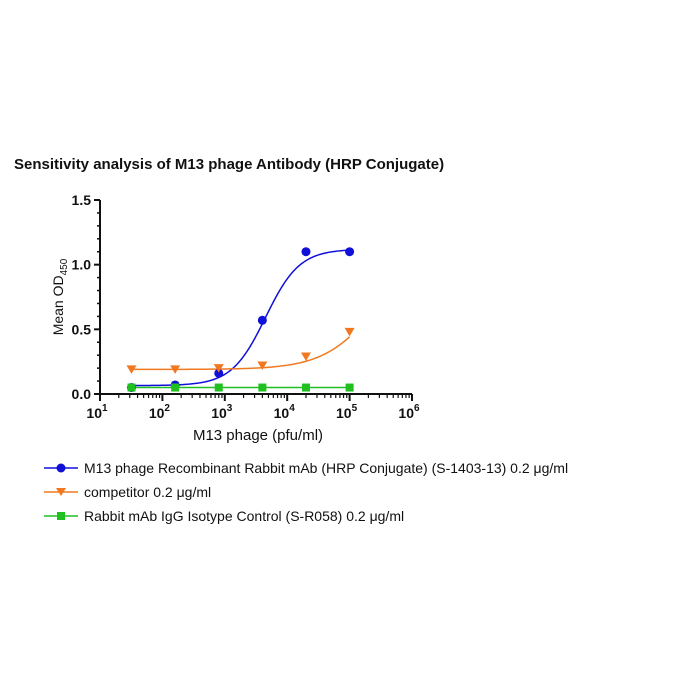  Describe the element at coordinates (64, 266) in the screenshot. I see `y-axis-label-subscript: 450` at that location.